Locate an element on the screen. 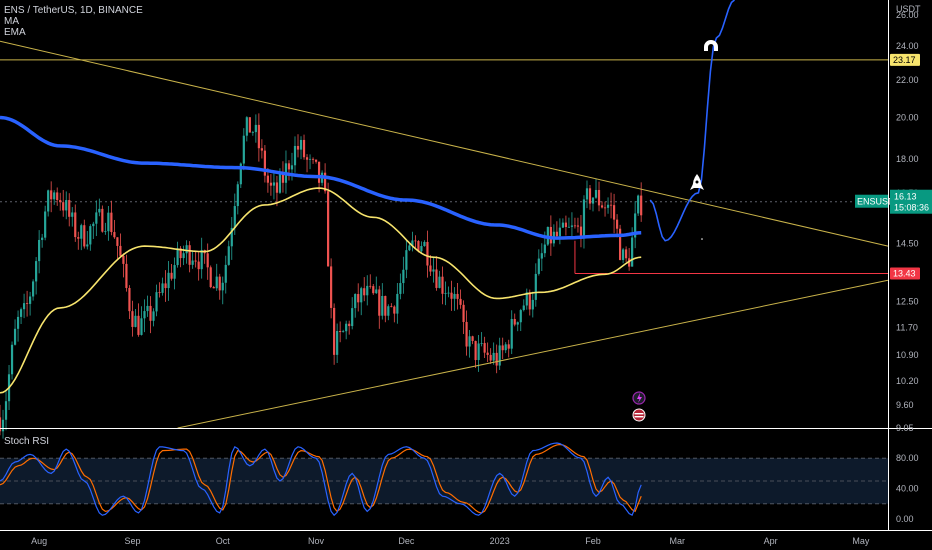 The image size is (932, 550). symbol-title: ENS / TetherUS, 1D, BINANCE is located at coordinates (73, 10).